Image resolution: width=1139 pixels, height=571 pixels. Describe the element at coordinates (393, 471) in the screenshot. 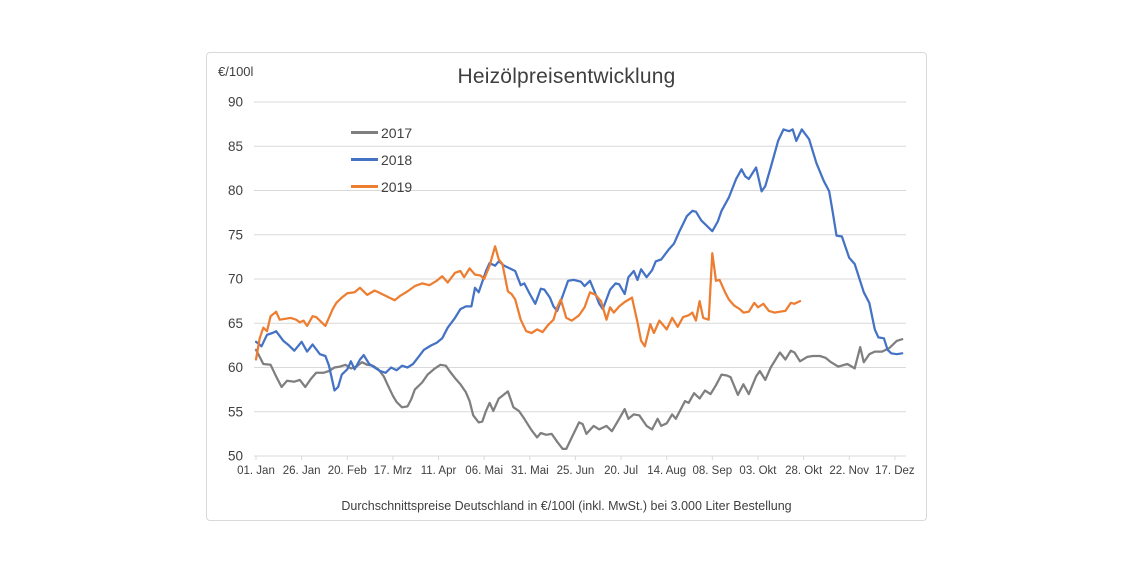

I see `x-axis-tick-label: 17. Mrz` at that location.